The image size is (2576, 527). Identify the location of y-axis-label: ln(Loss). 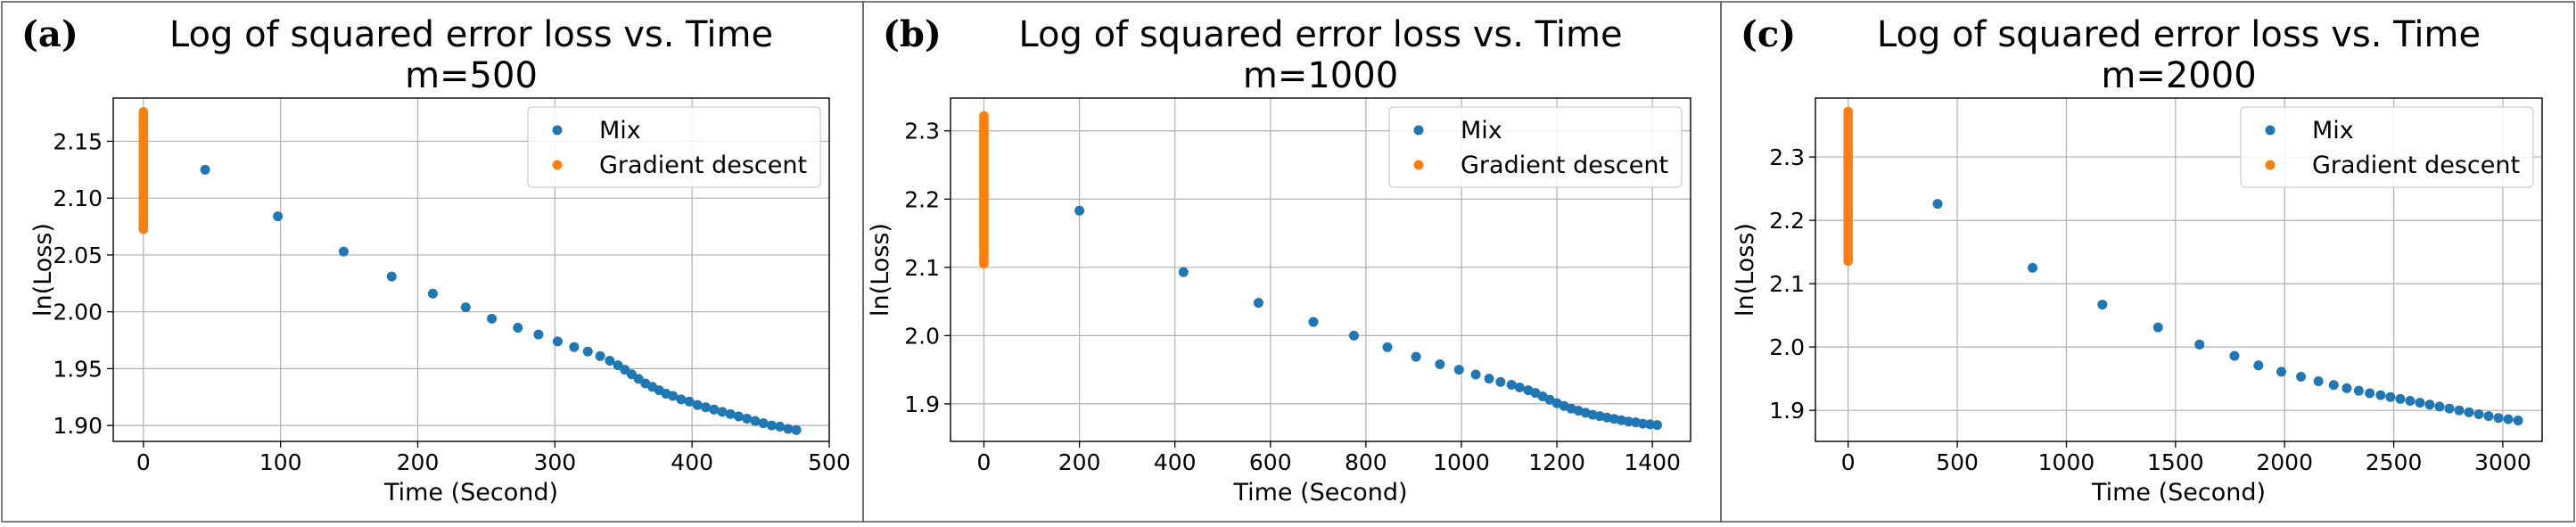
(1745, 270).